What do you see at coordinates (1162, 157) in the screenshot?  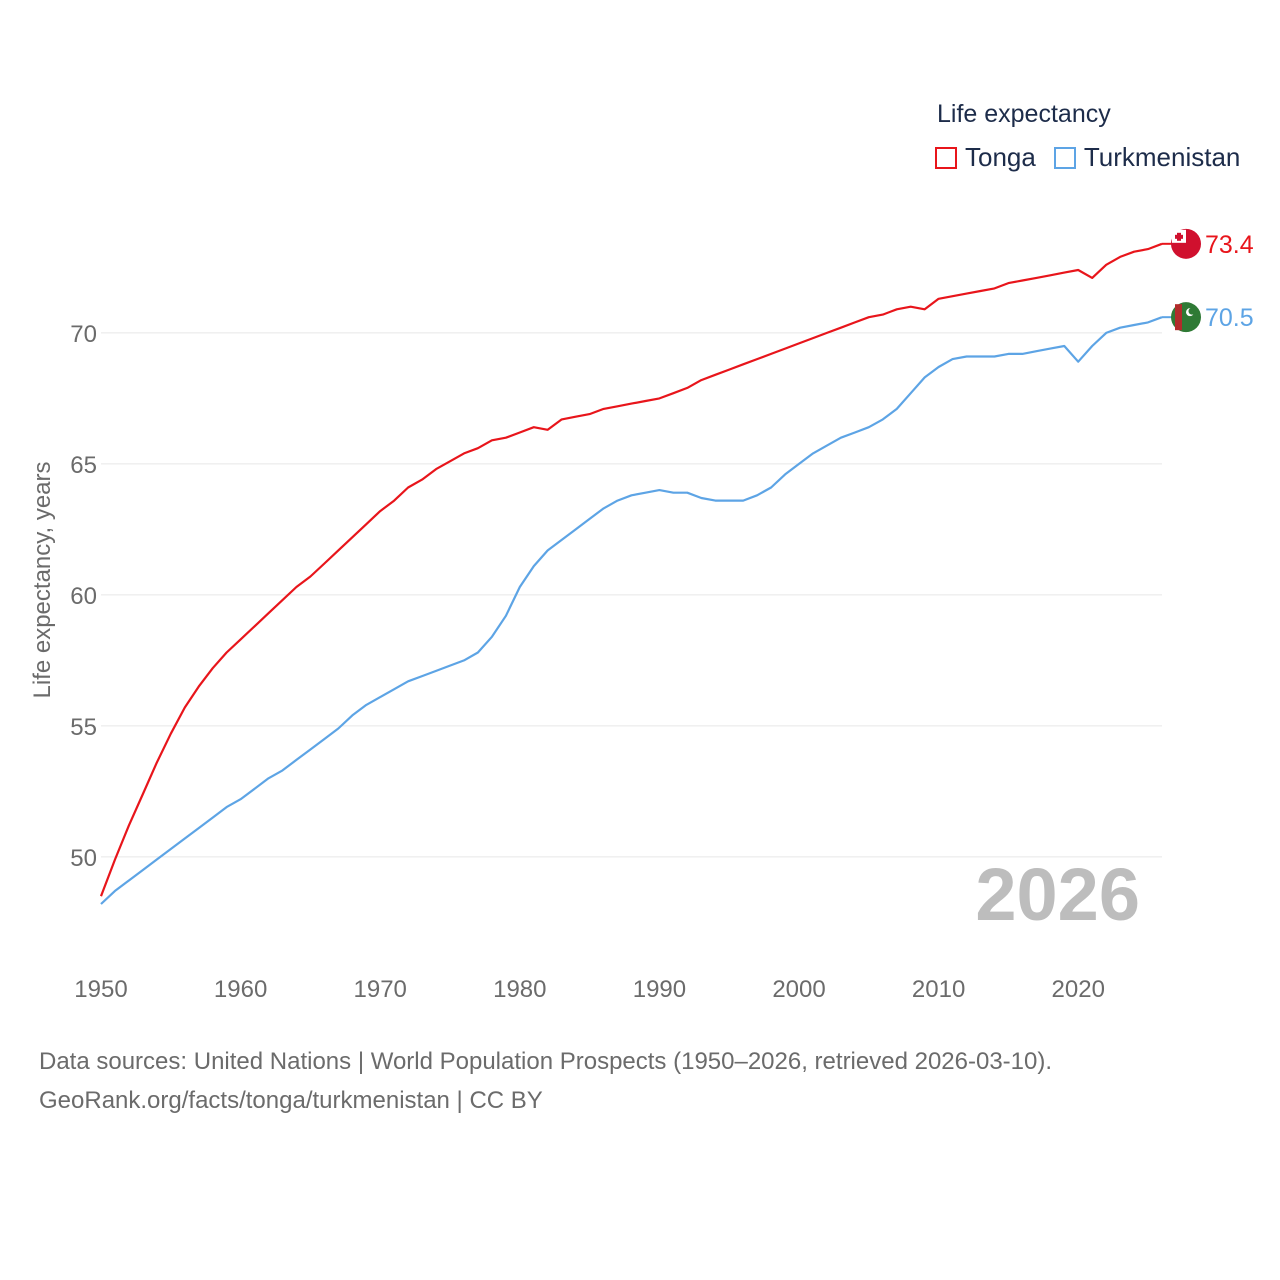 I see `legend-label-turkmenistan: Turkmenistan` at bounding box center [1162, 157].